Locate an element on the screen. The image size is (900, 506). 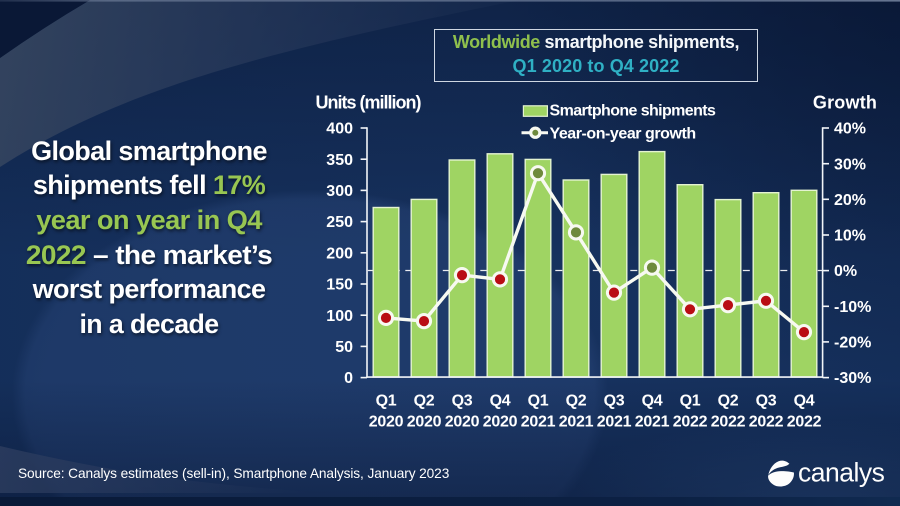
svg-text: -10% is located at coordinates (852, 307).